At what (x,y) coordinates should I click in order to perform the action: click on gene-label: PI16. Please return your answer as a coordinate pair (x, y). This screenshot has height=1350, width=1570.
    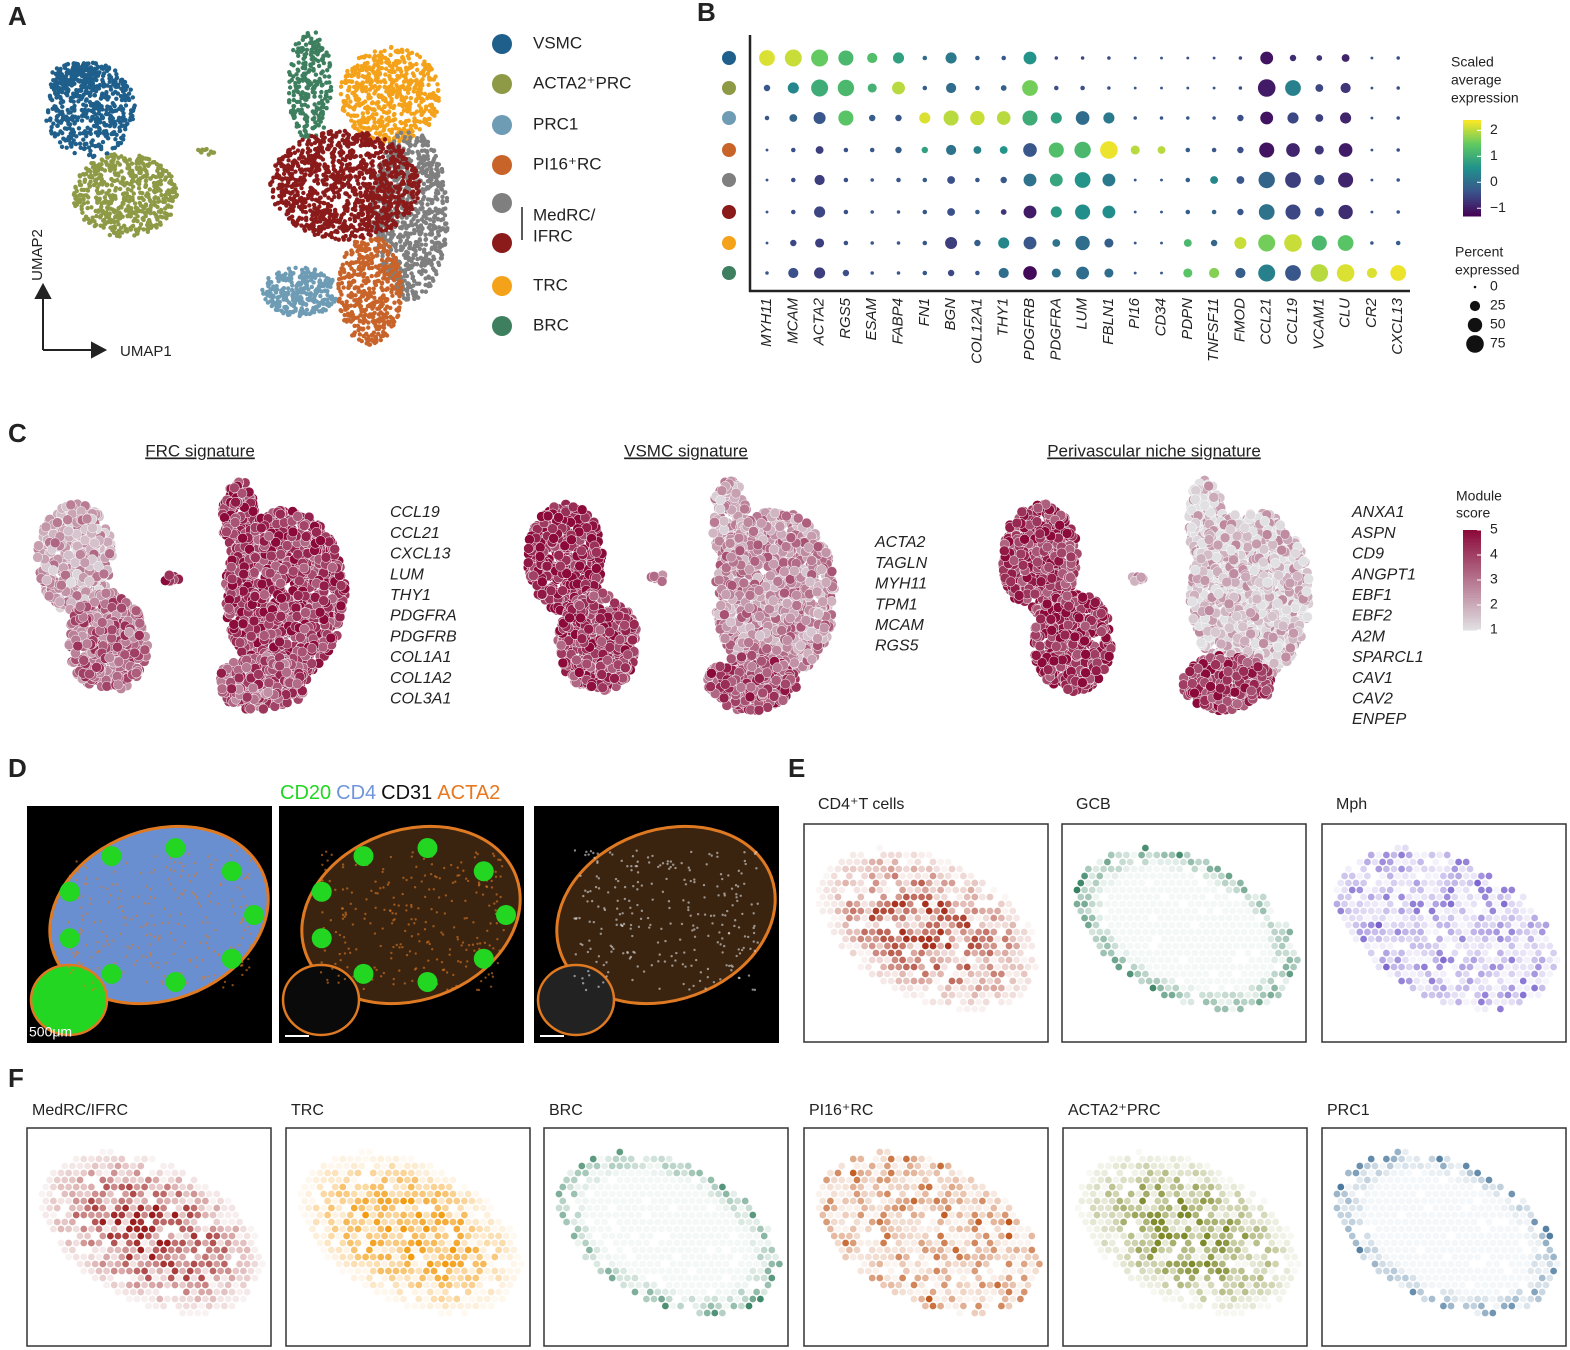
    Looking at the image, I should click on (1134, 313).